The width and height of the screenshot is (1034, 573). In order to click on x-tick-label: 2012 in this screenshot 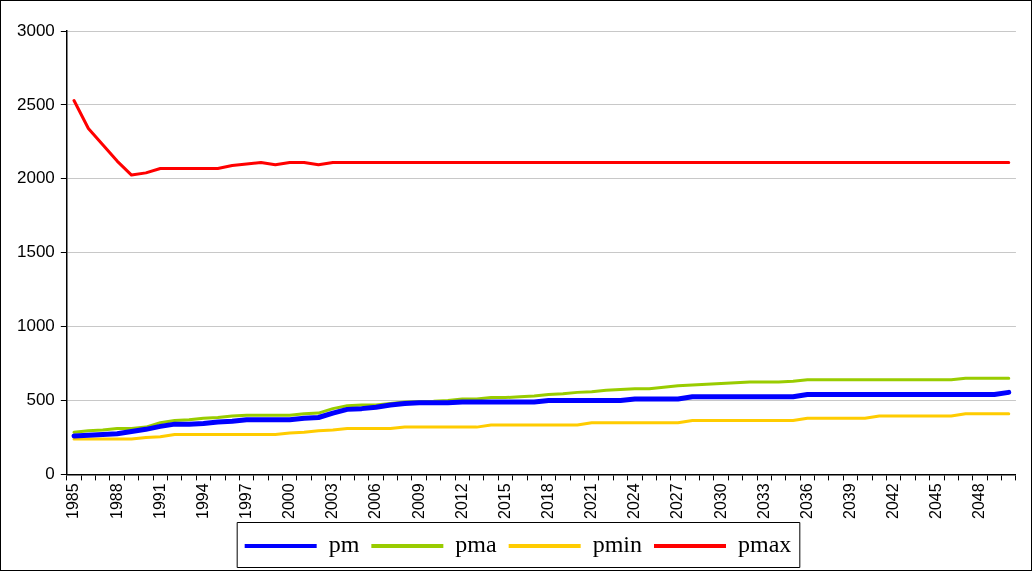, I will do `click(461, 501)`.